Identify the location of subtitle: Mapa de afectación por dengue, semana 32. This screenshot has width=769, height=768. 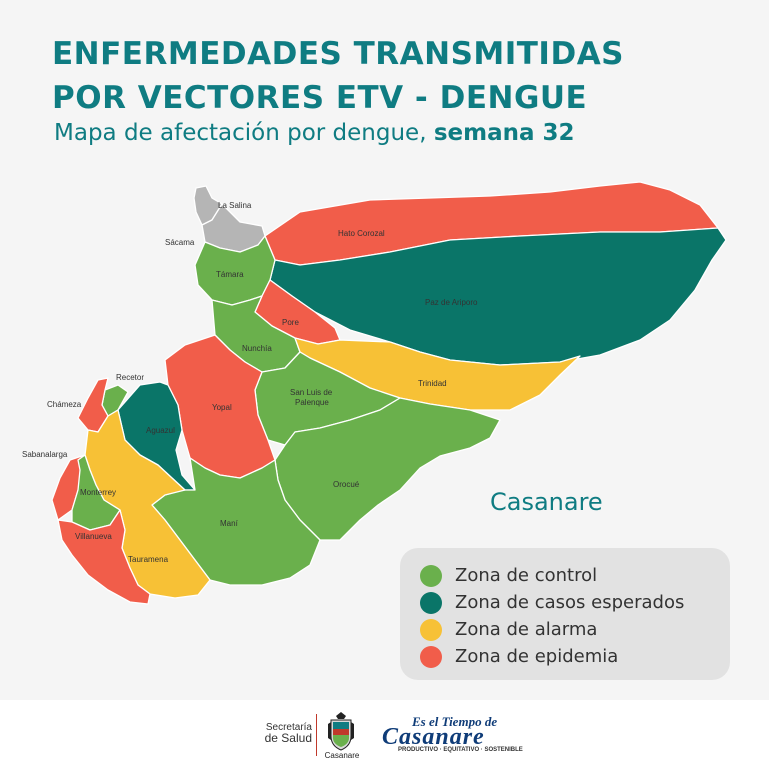
(314, 133).